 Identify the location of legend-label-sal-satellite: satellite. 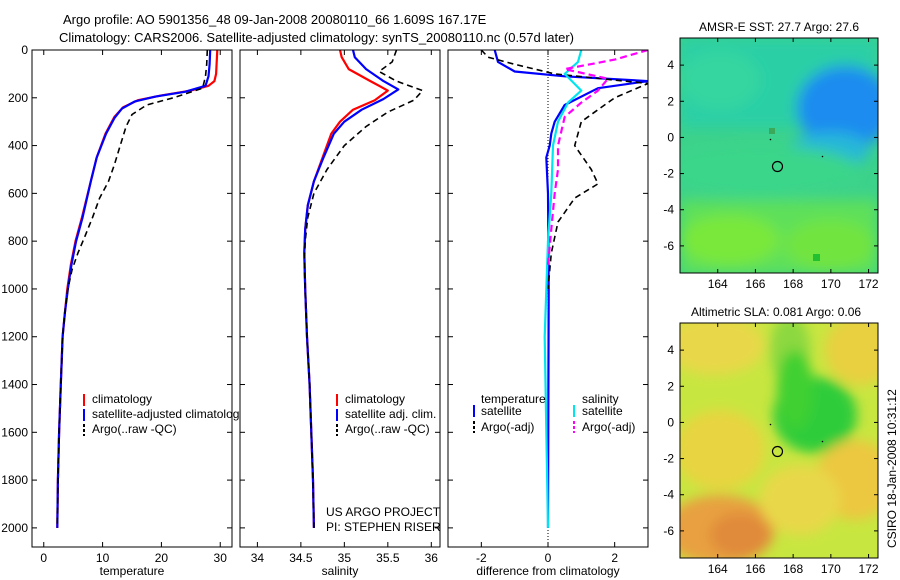
(602, 411).